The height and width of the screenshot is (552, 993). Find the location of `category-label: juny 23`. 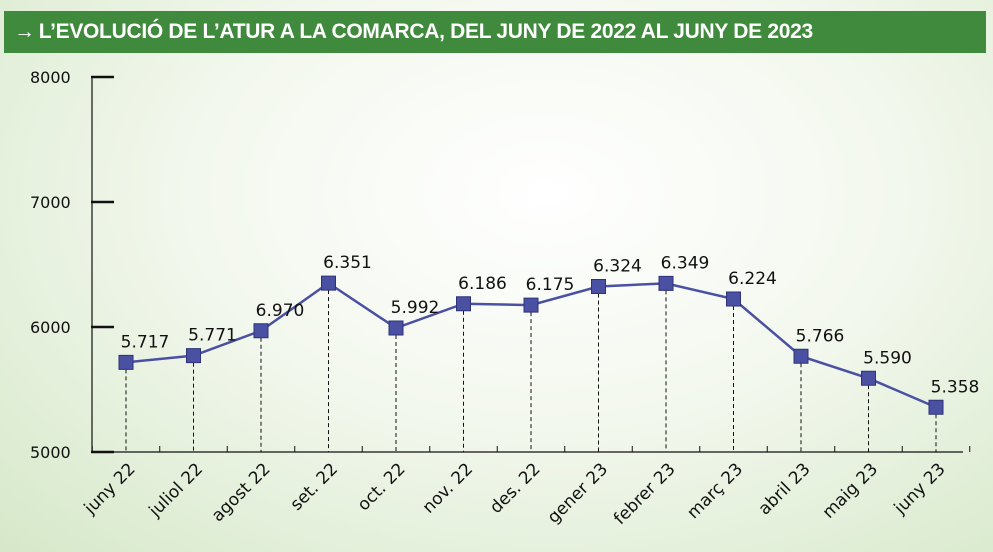

category-label: juny 23 is located at coordinates (920, 489).